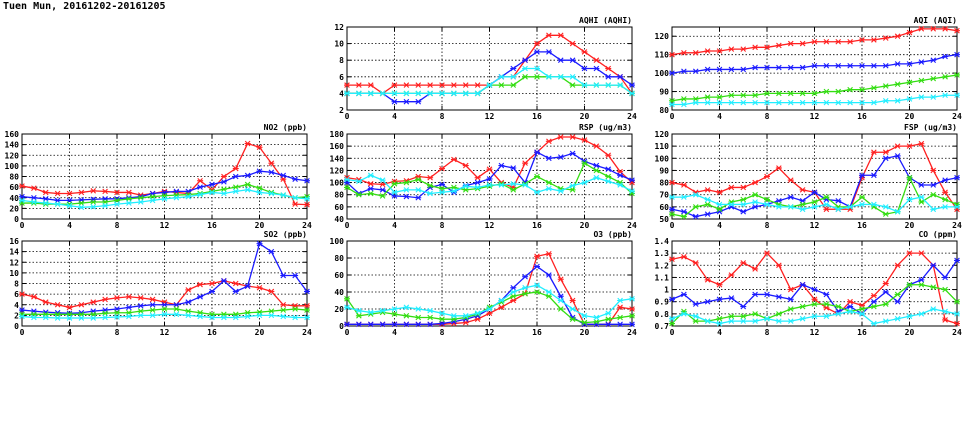 The image size is (975, 447). What do you see at coordinates (339, 195) in the screenshot?
I see `y-tick-label: 80` at bounding box center [339, 195].